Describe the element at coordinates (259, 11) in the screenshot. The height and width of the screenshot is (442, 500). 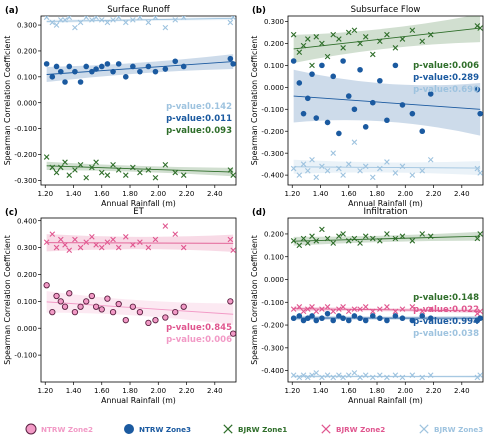
I see `panel-label: (b)` at that location.